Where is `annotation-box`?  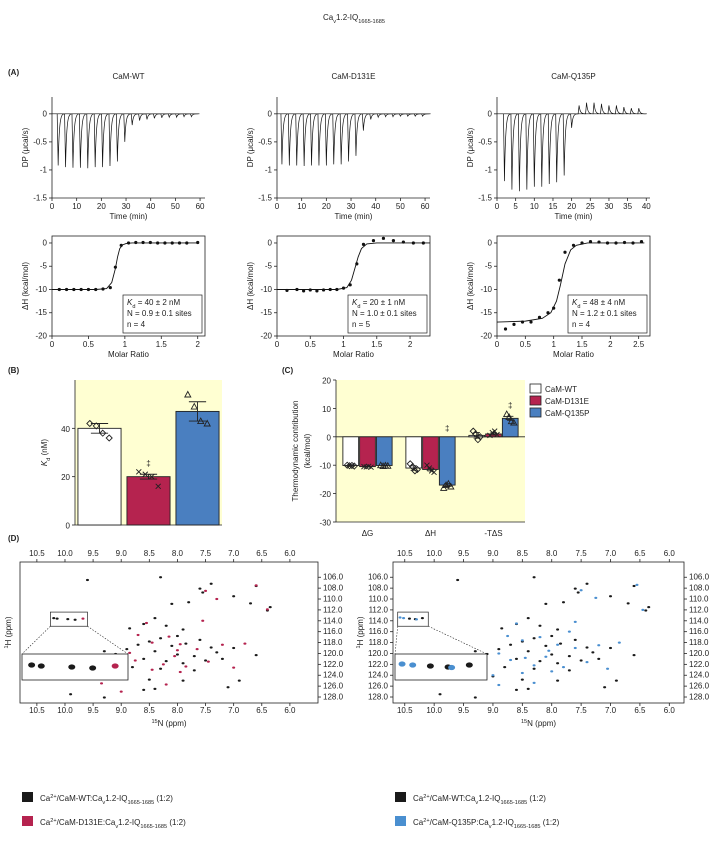
annotation-box is located at coordinates (607, 314).